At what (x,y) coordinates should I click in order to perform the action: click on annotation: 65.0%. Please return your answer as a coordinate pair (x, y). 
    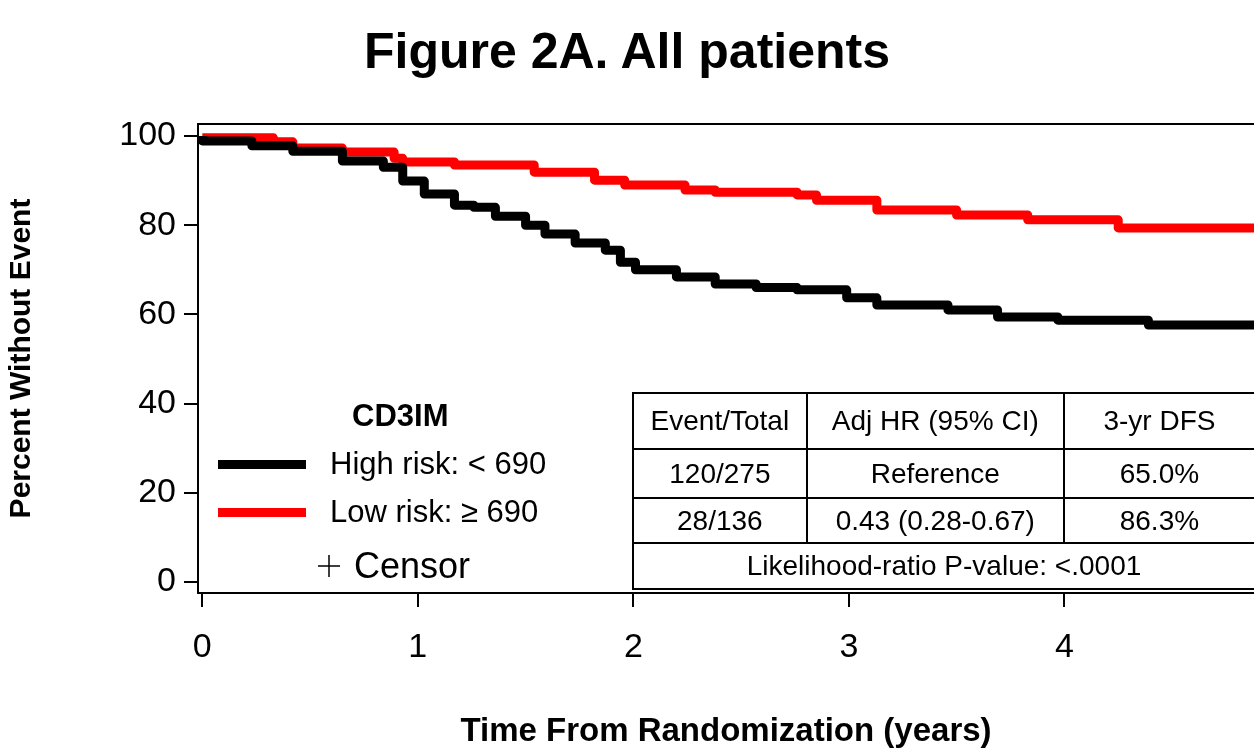
    Looking at the image, I should click on (1158, 473).